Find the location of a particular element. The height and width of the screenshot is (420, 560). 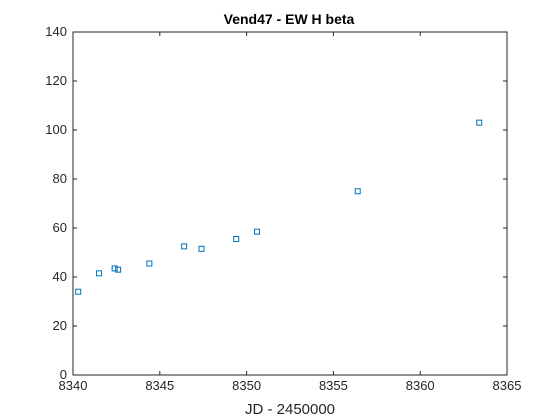

x-tick-label: 8345 is located at coordinates (159, 385).